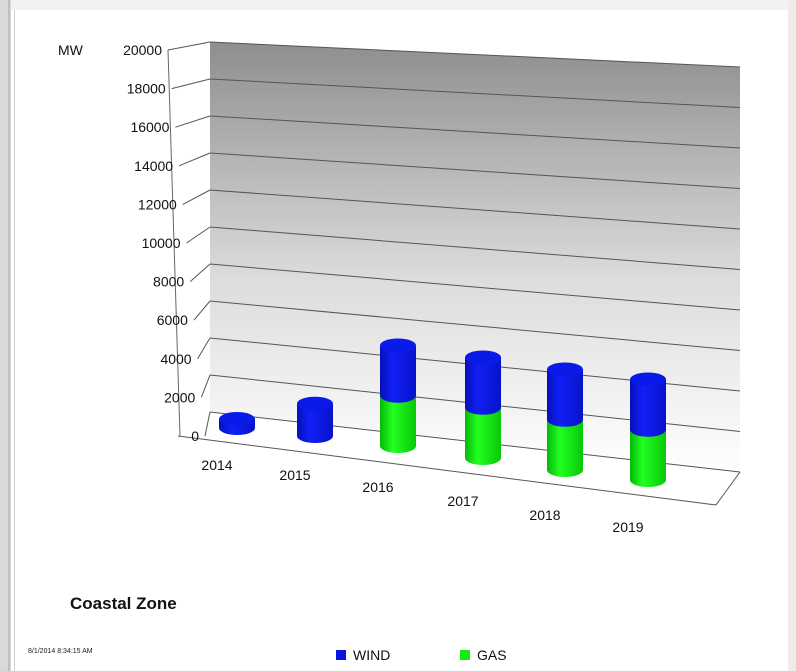 The height and width of the screenshot is (671, 796). What do you see at coordinates (172, 320) in the screenshot?
I see `y-tick-label: 6000` at bounding box center [172, 320].